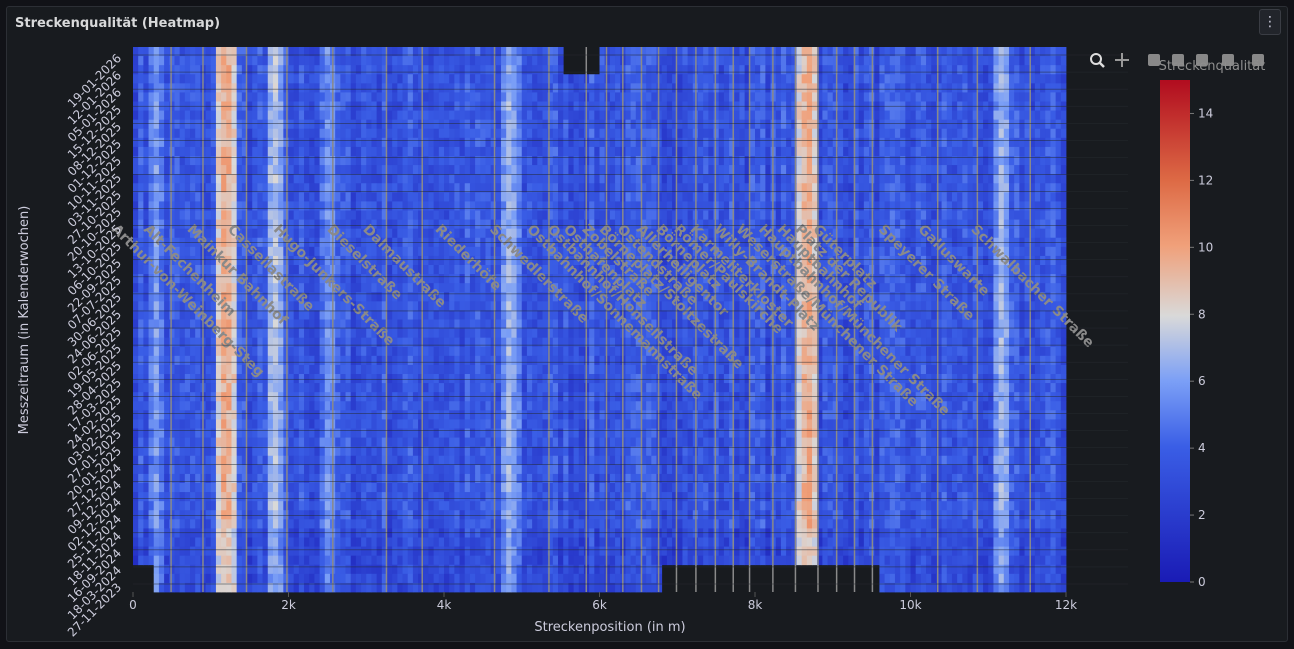 Image resolution: width=1294 pixels, height=649 pixels. Describe the element at coordinates (1270, 22) in the screenshot. I see `kebab-menu-icon: ⋮` at that location.